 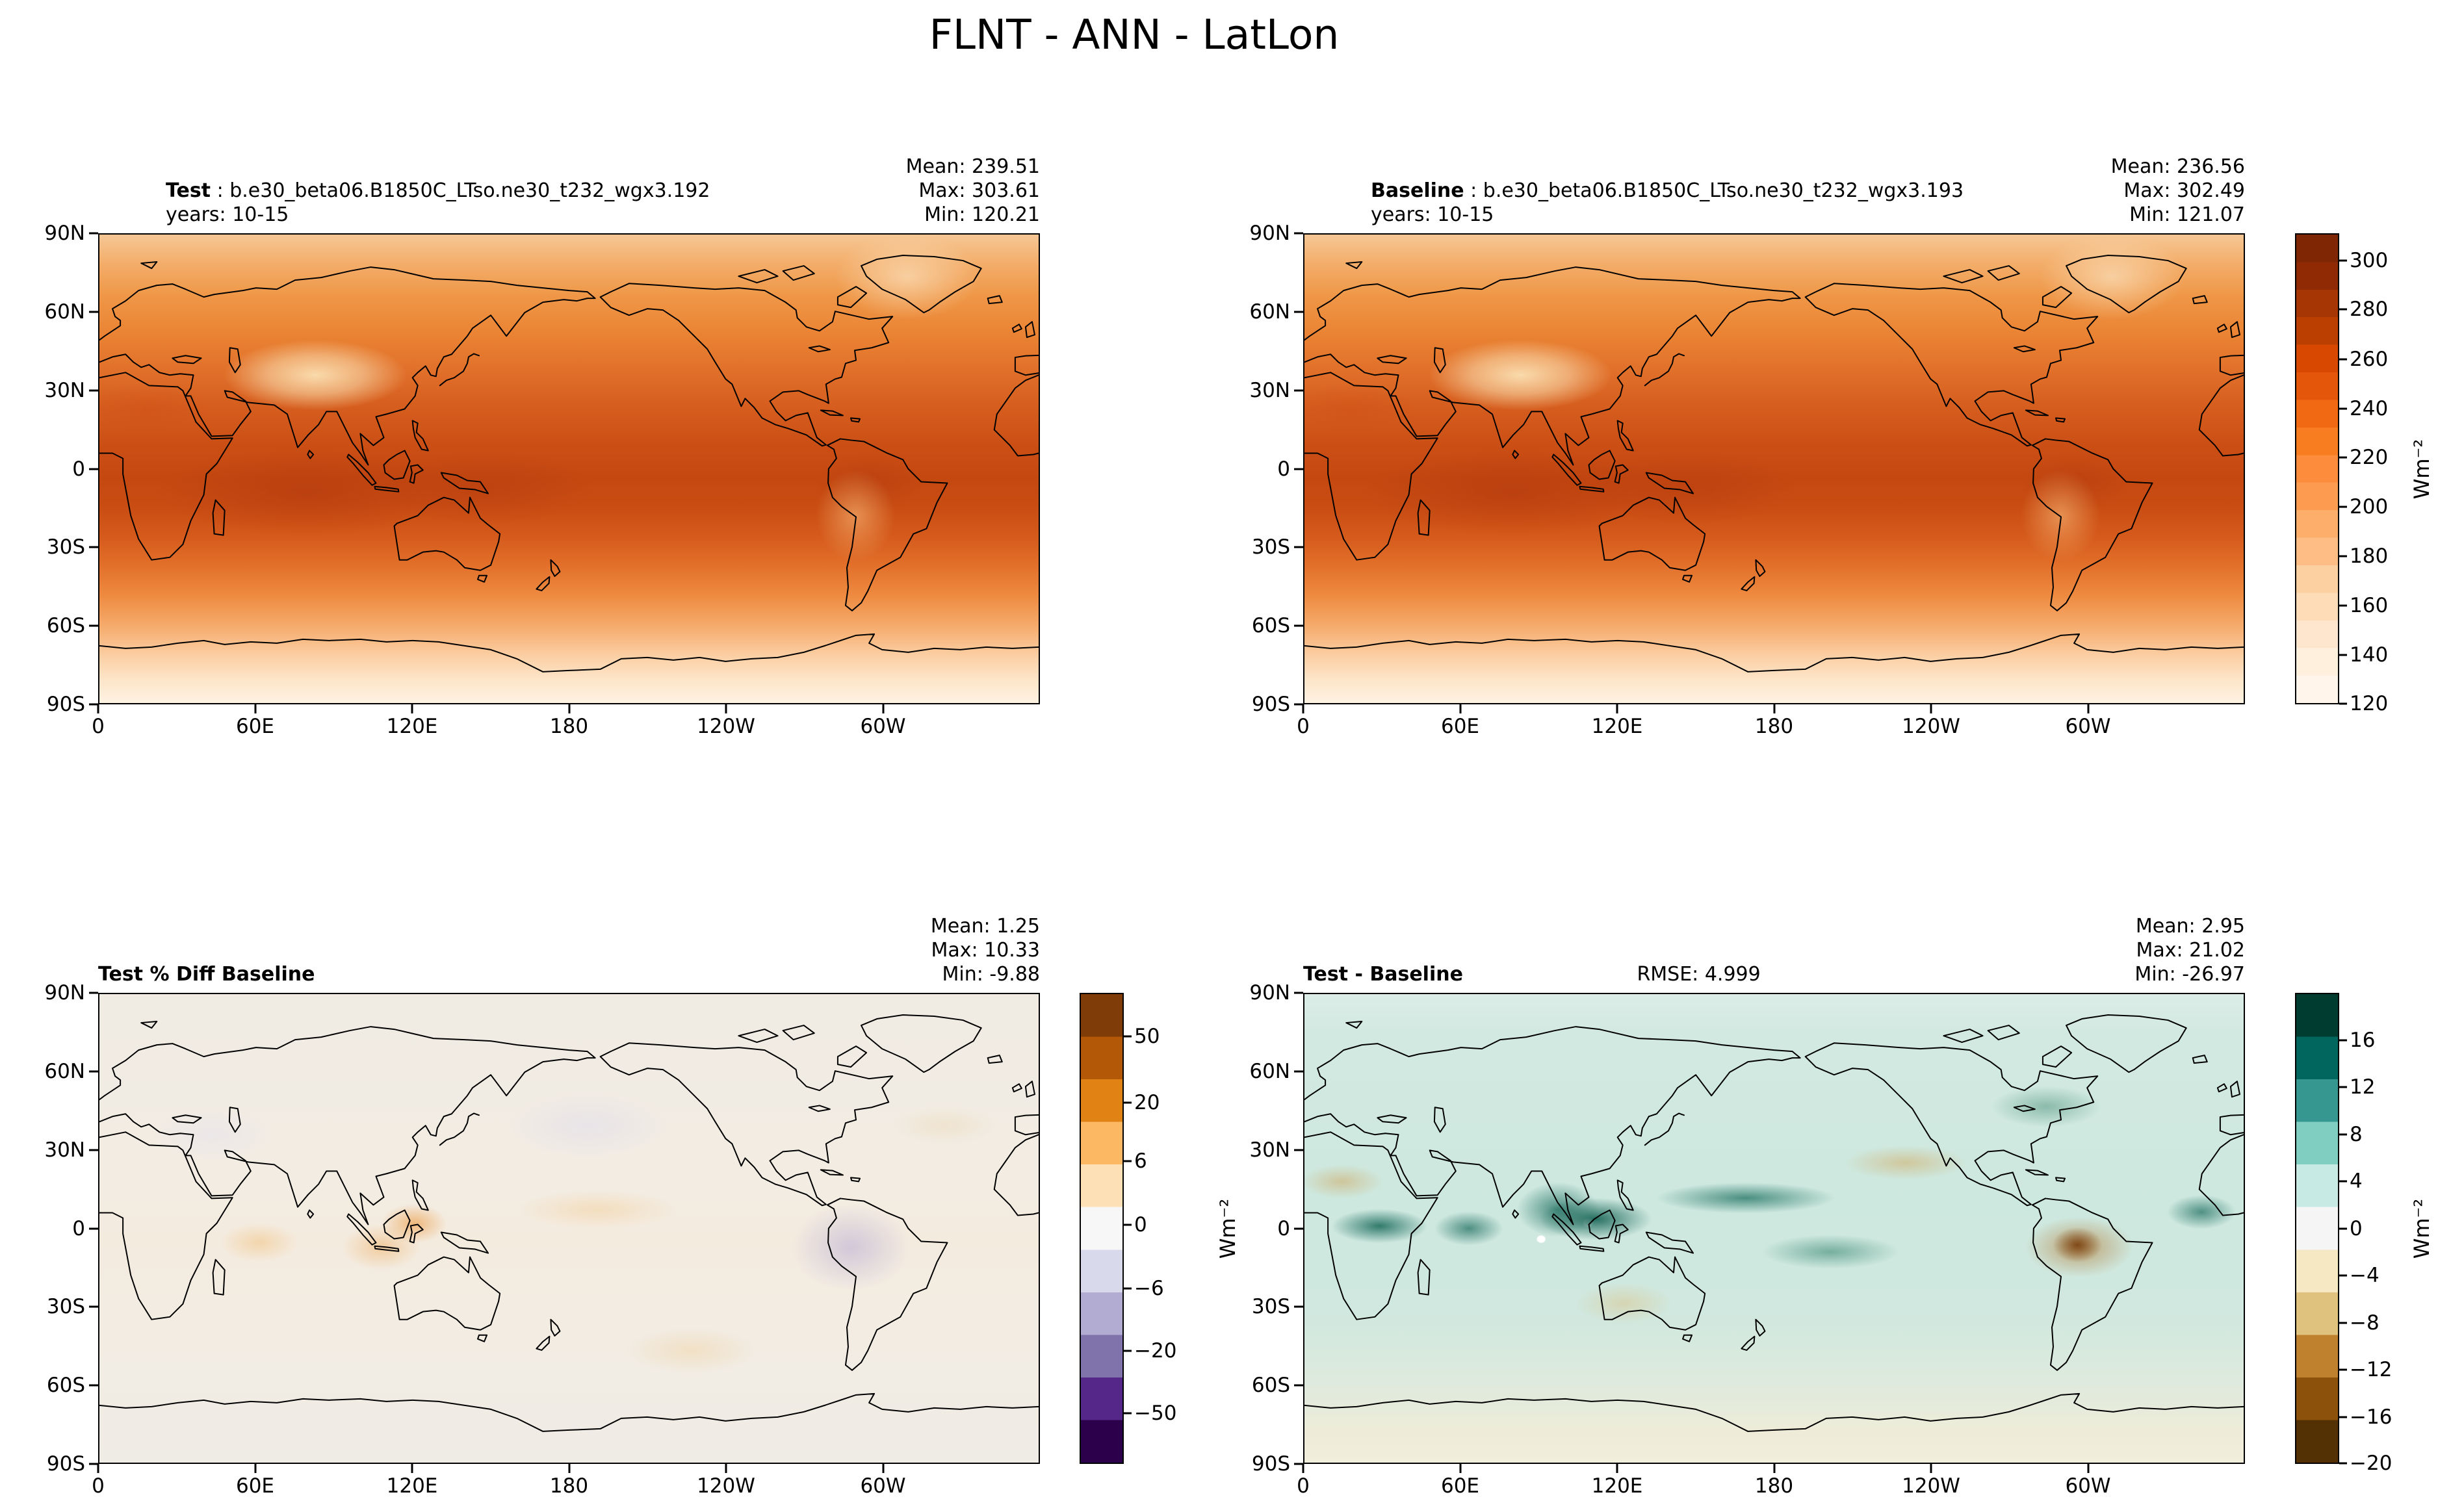 I want to click on map-pct-diff, so click(x=569, y=1228).